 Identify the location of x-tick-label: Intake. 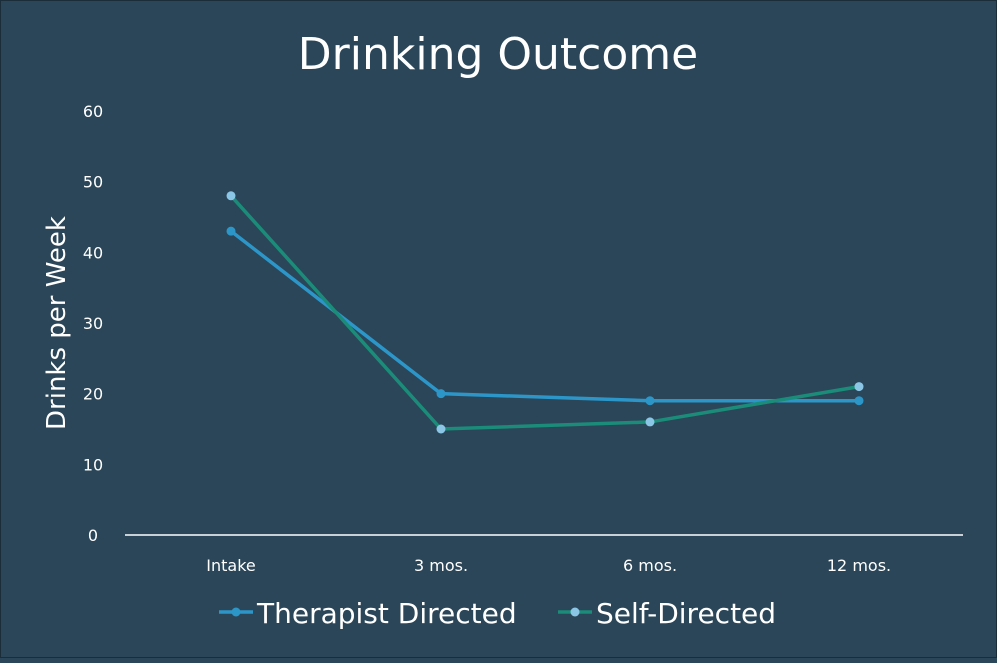
(230, 565).